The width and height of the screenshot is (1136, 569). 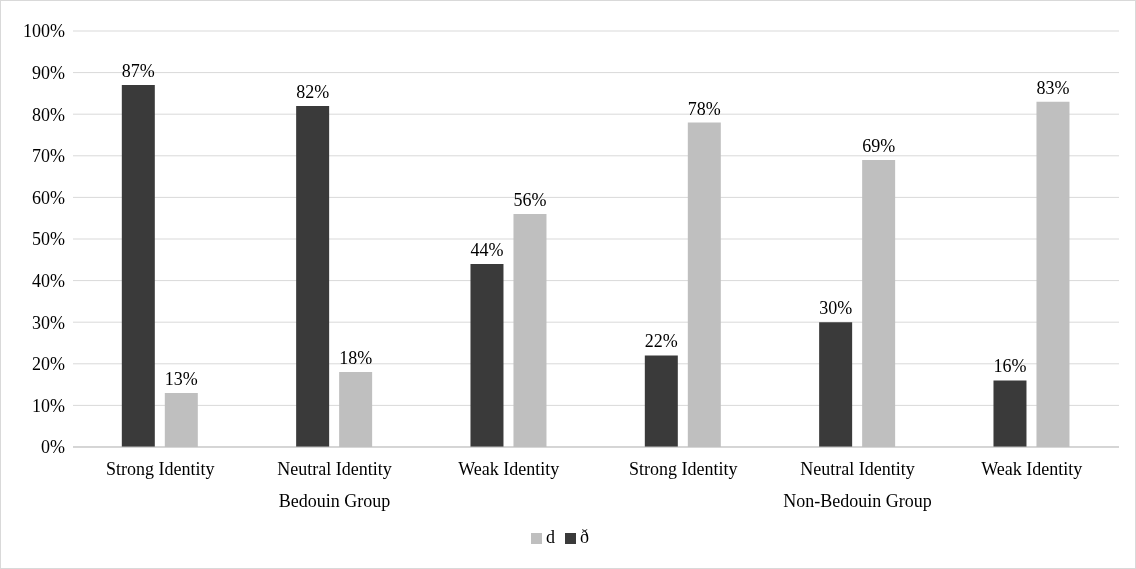 I want to click on y-tick-label: 50%, so click(x=48, y=239).